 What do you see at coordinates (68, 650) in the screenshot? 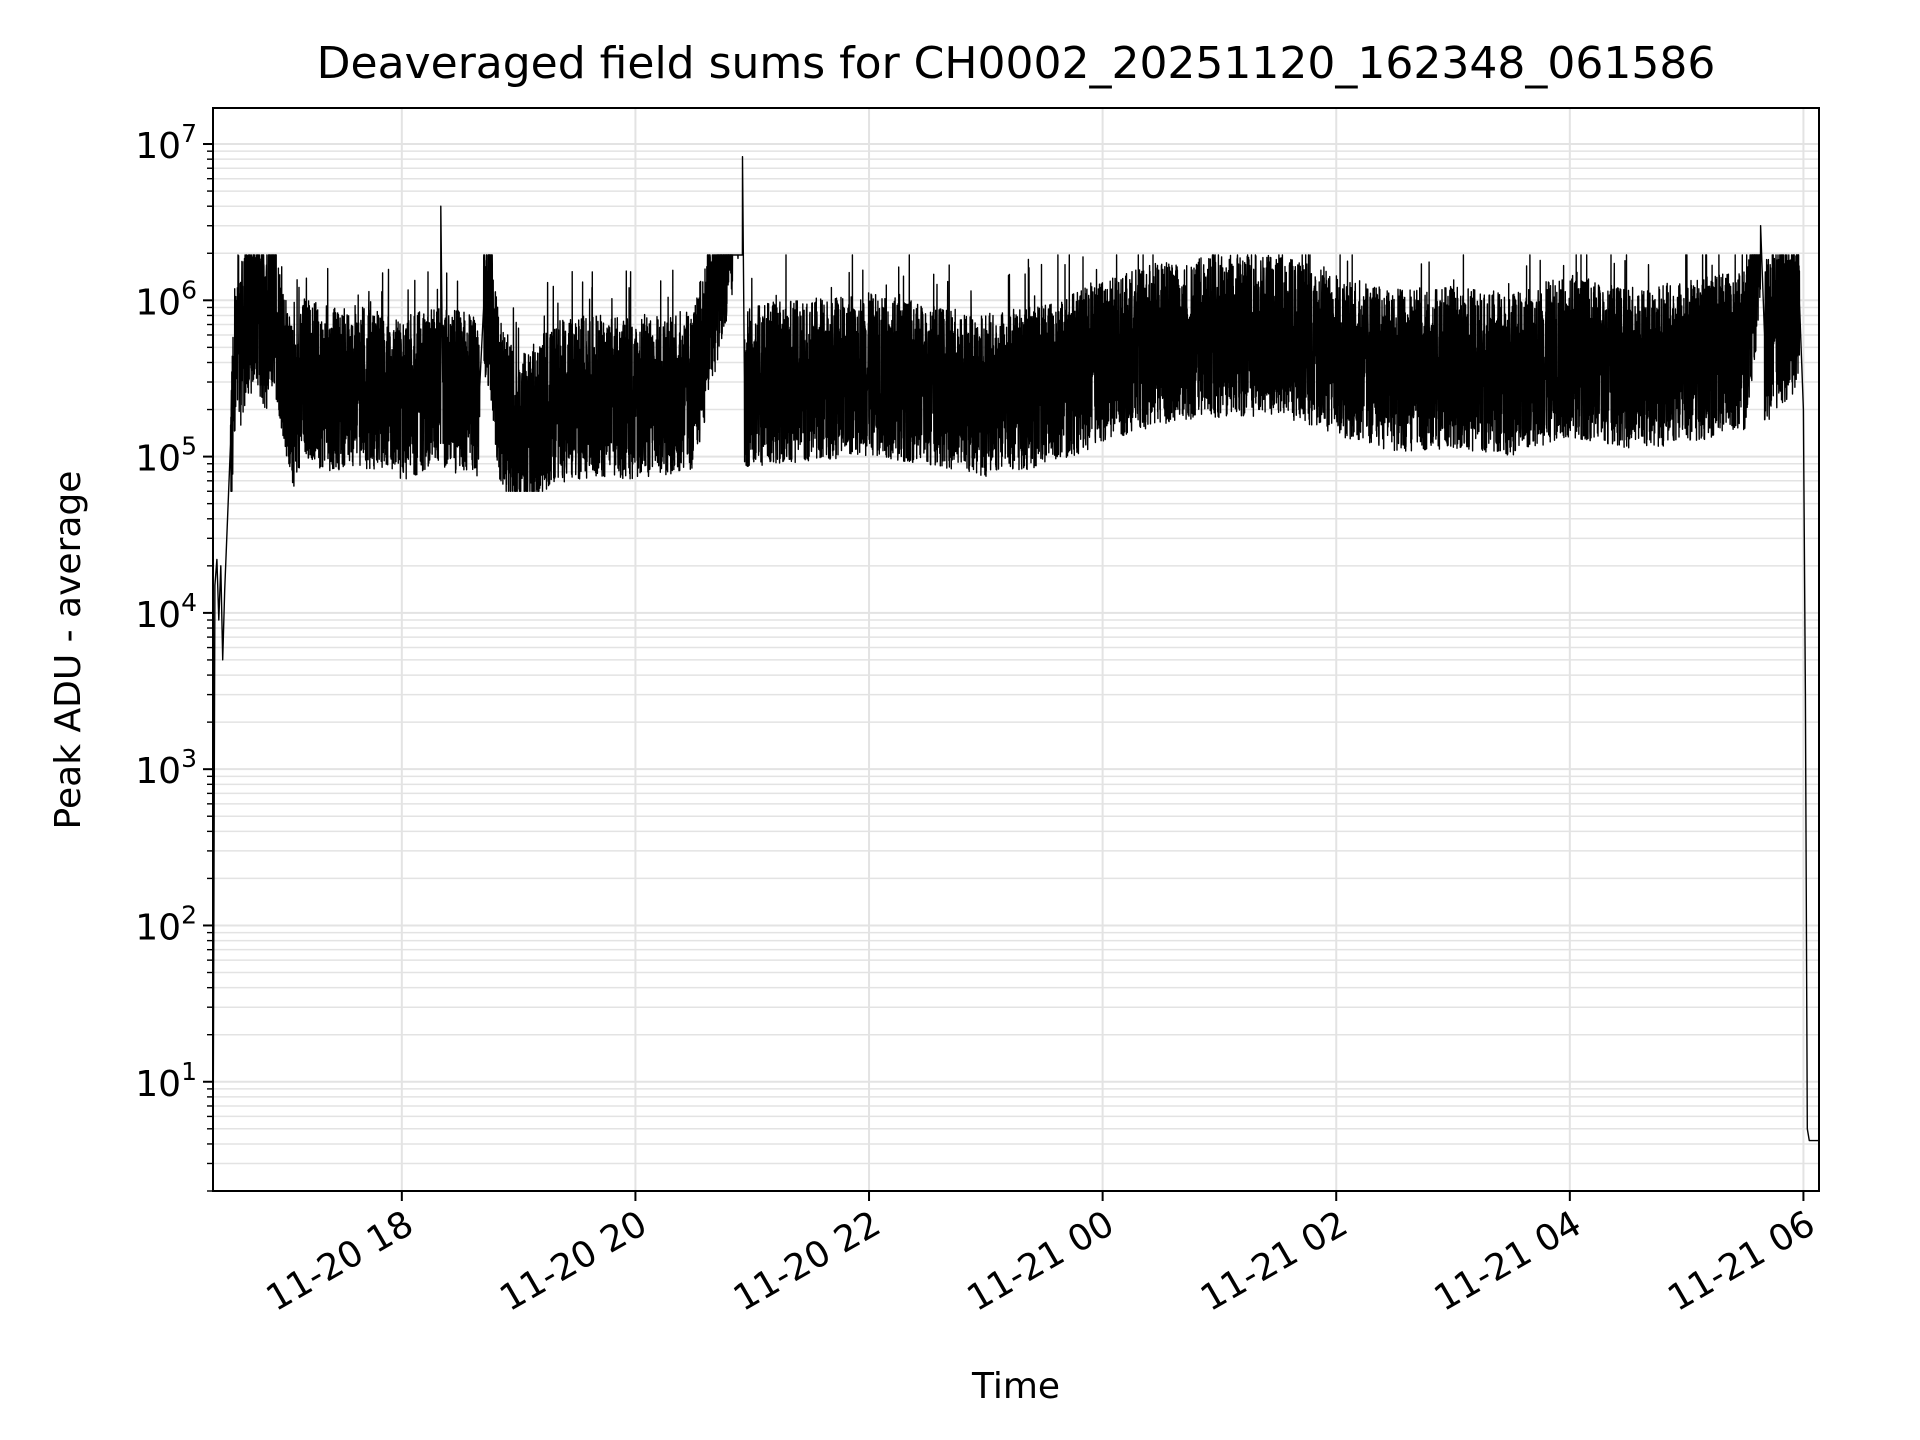
I see `y-axis-label: Peak ADU - average` at bounding box center [68, 650].